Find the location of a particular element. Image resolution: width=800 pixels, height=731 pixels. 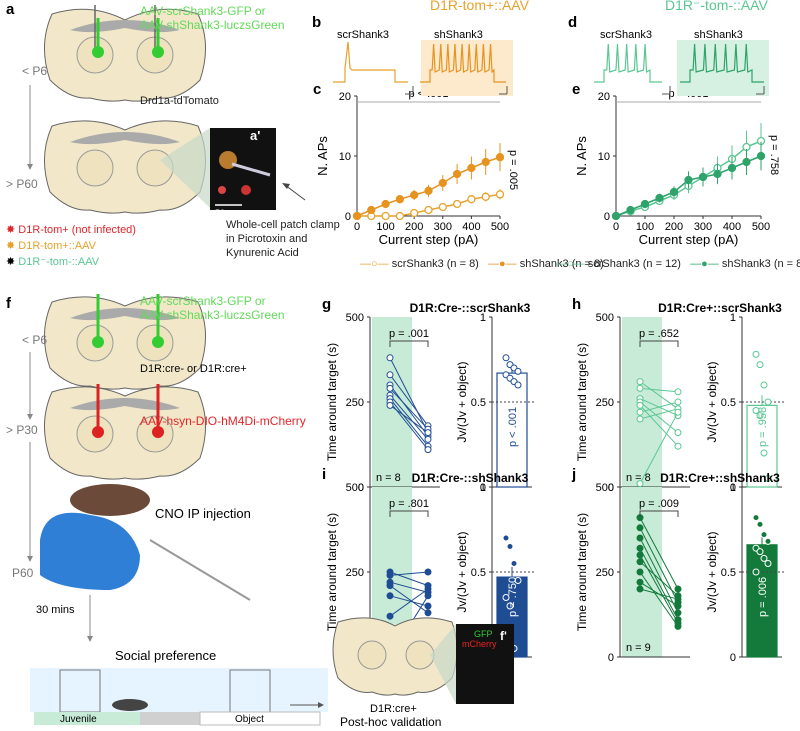

bar is located at coordinates (762, 446).